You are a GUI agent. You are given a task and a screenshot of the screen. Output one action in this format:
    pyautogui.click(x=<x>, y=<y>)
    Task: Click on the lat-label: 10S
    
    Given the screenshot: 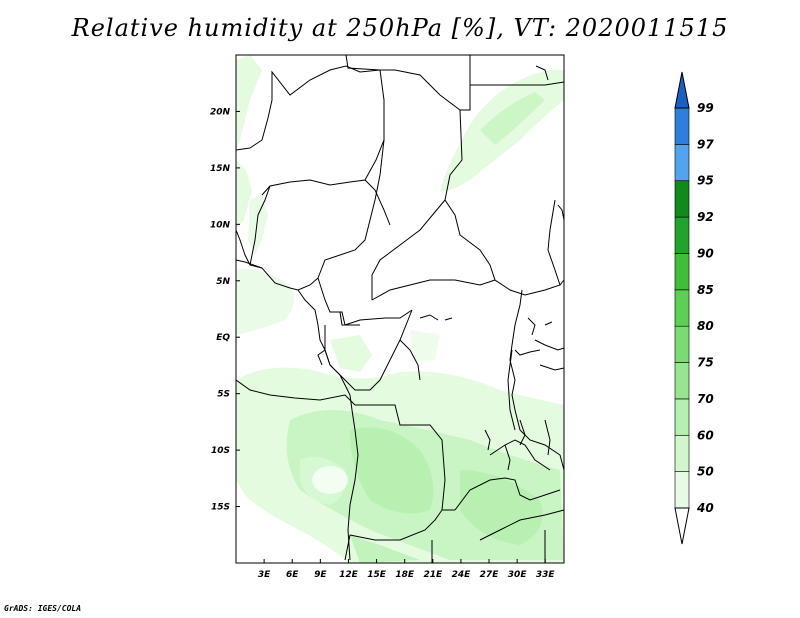 What is the action you would take?
    pyautogui.click(x=220, y=451)
    